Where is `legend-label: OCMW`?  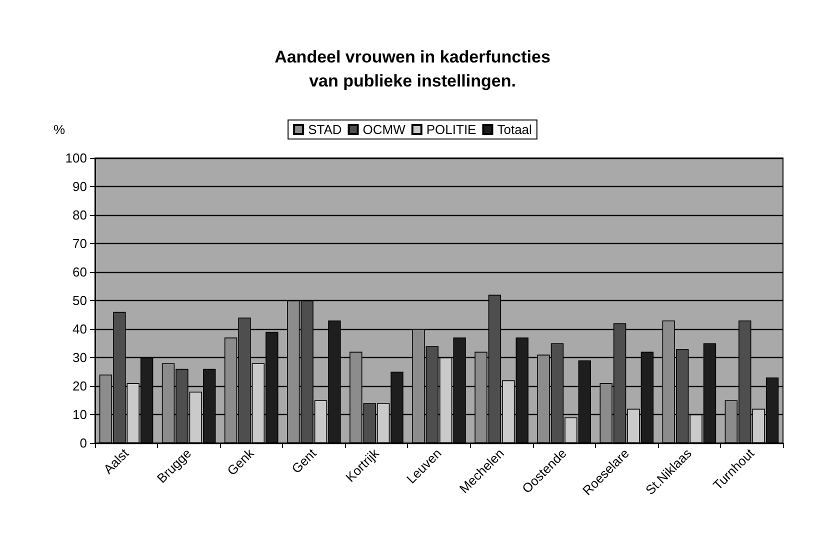 legend-label: OCMW is located at coordinates (384, 129).